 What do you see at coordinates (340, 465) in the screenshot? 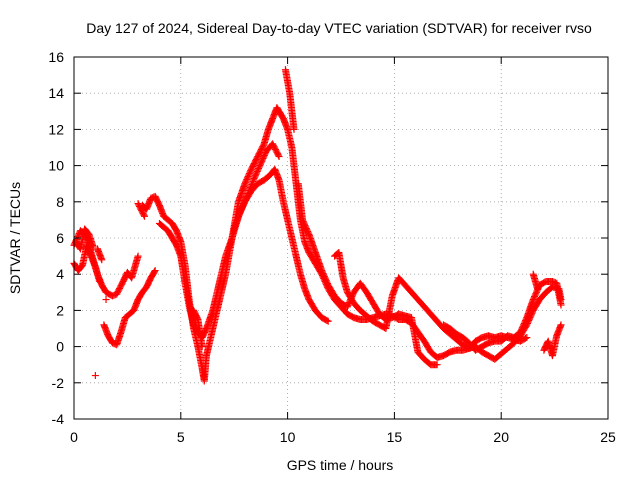
I see `x-axis-label: GPS time / hours` at bounding box center [340, 465].